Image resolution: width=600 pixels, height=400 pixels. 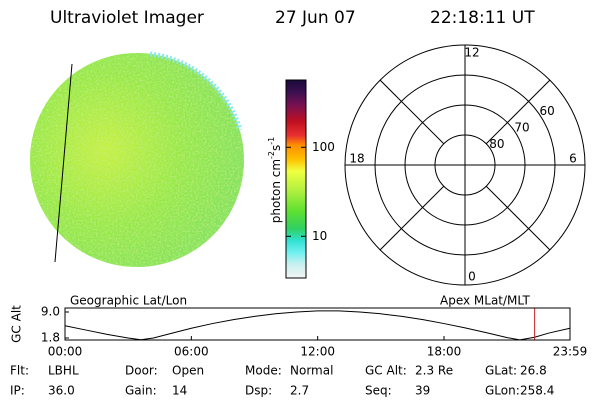 What do you see at coordinates (63, 371) in the screenshot?
I see `field-value: LBHL` at bounding box center [63, 371].